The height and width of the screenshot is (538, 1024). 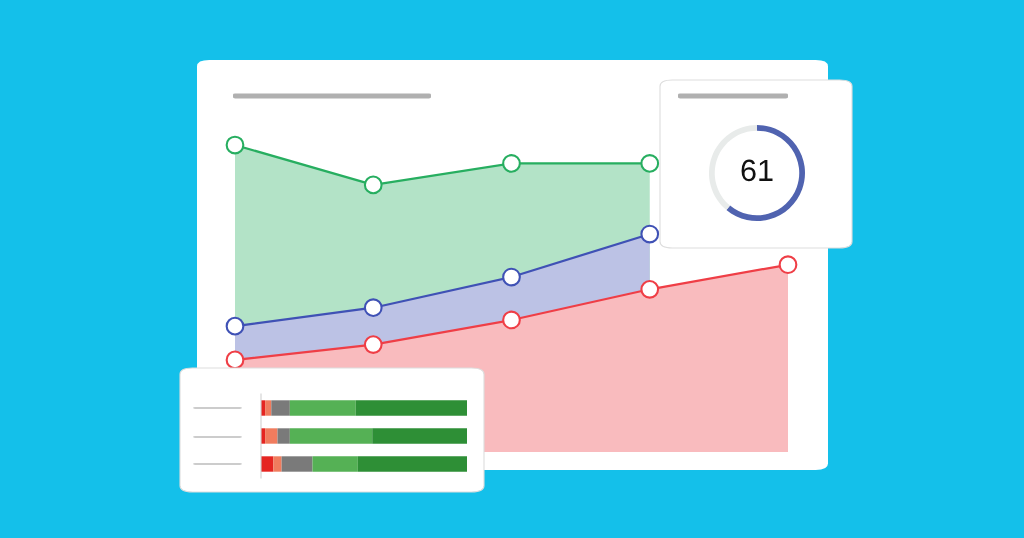 I want to click on data-label: 61, so click(x=757, y=170).